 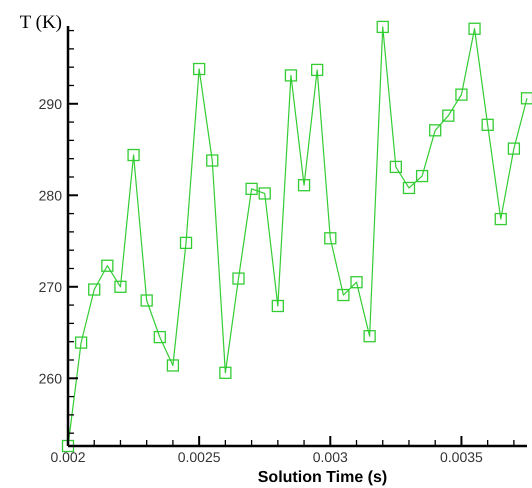 I want to click on x-tick-label: 0.0025, so click(x=199, y=457).